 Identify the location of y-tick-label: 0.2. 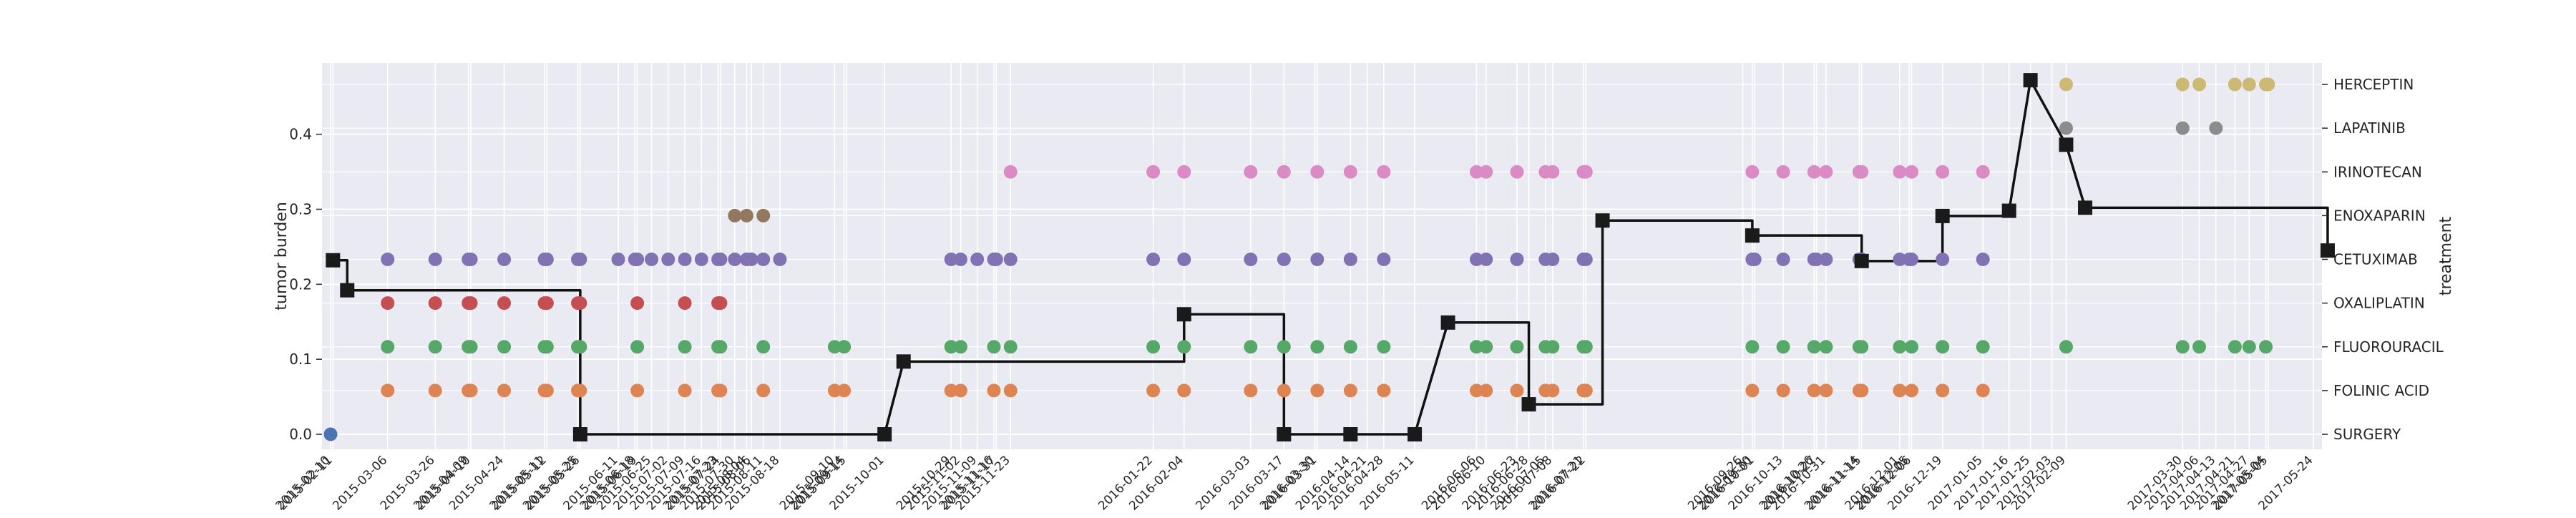
(300, 284).